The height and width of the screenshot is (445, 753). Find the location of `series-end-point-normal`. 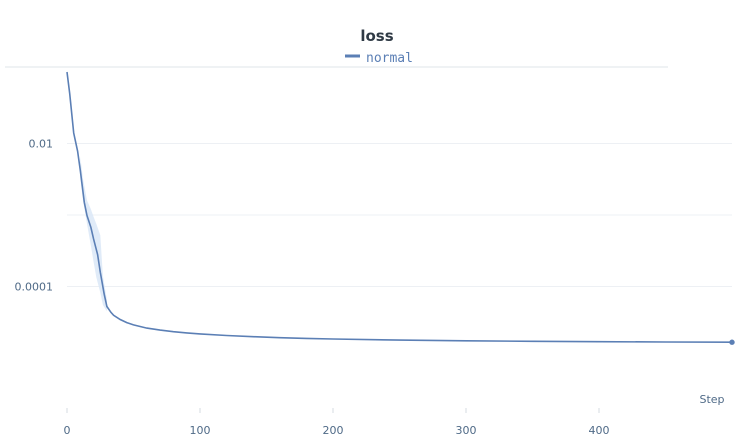

series-end-point-normal is located at coordinates (732, 342).